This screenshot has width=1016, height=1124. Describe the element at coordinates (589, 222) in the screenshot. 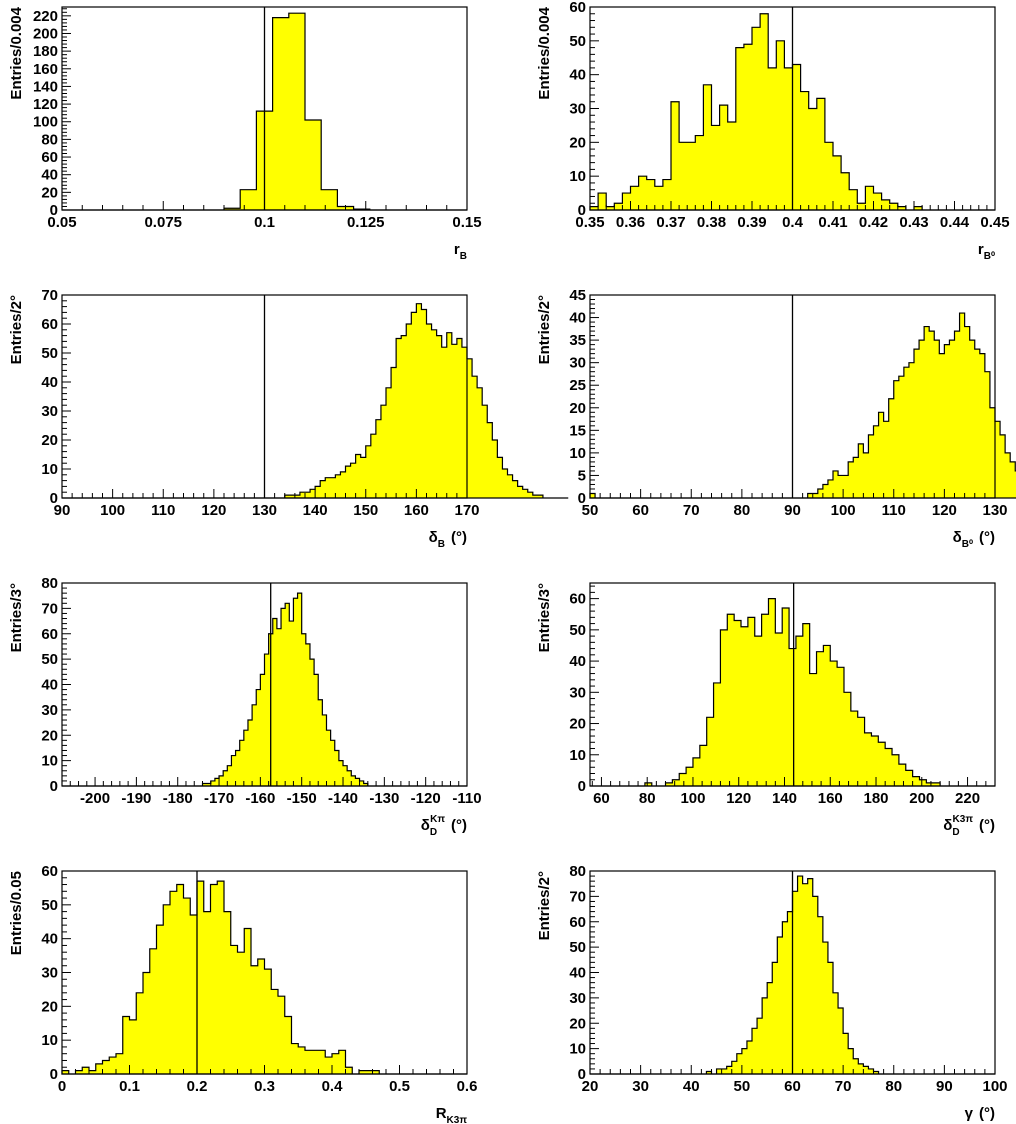

I see `x-tick-label: 0.35` at that location.